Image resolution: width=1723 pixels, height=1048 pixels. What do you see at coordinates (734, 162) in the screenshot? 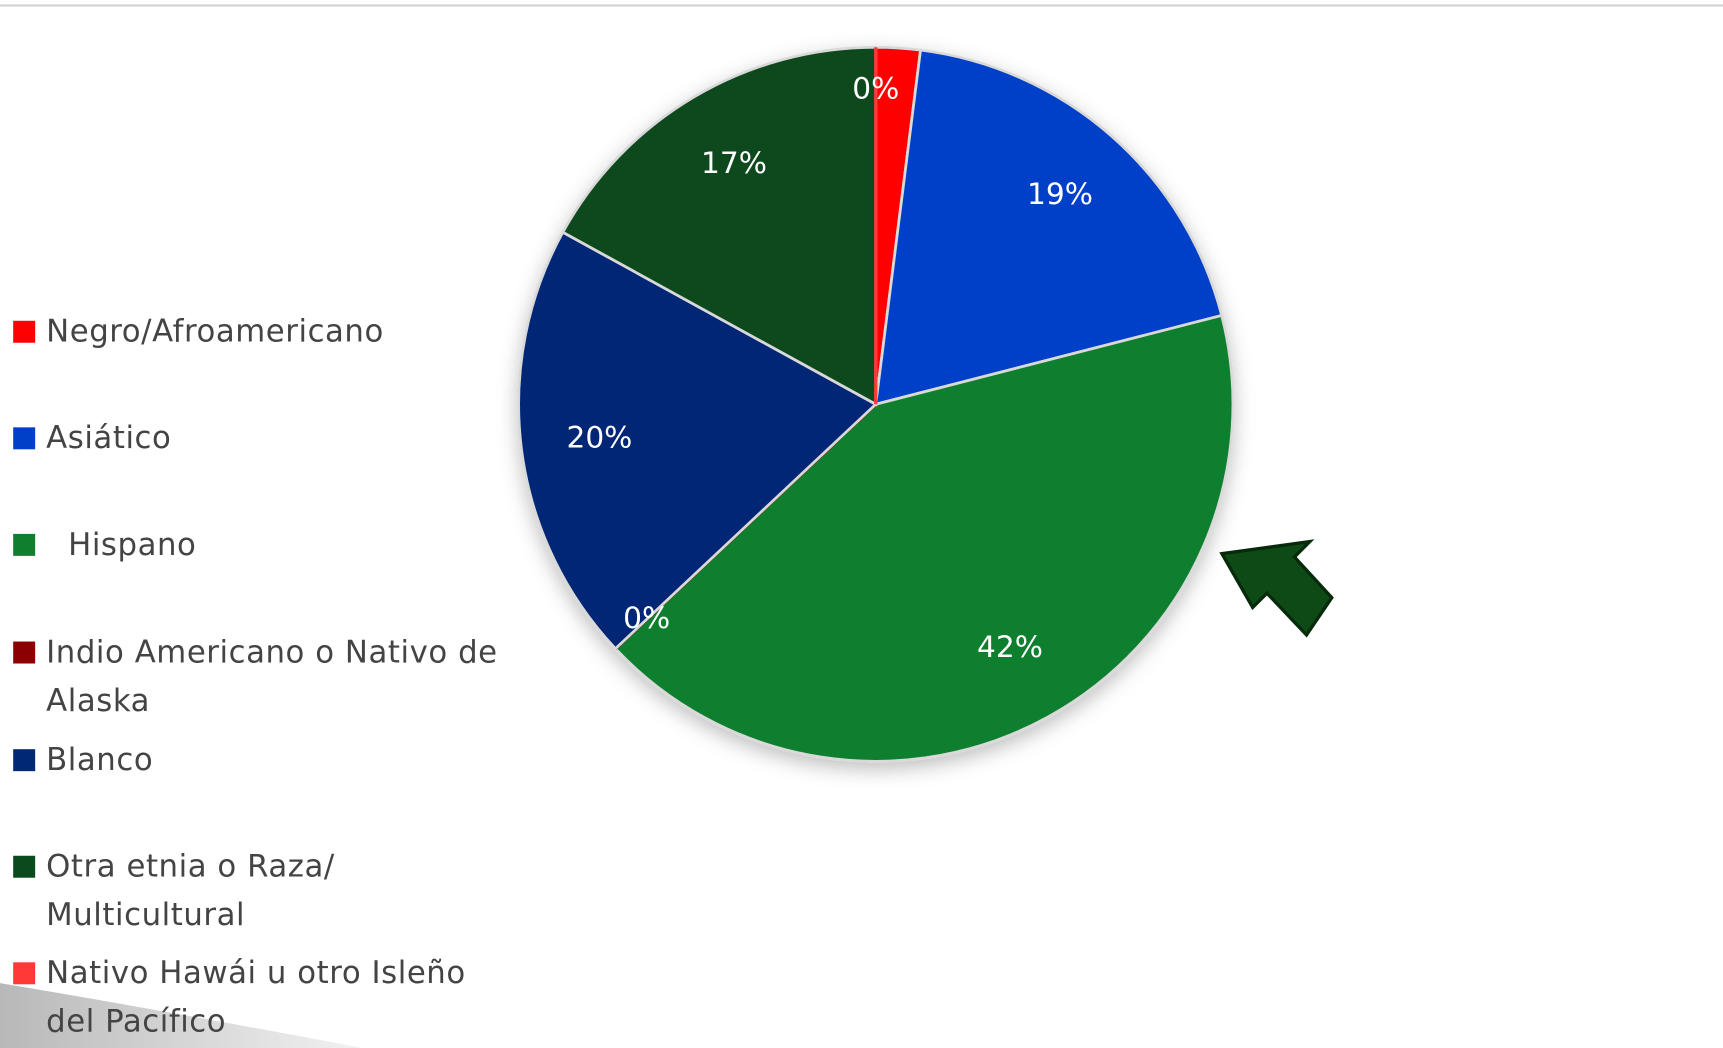
I see `data-label: 17%` at bounding box center [734, 162].